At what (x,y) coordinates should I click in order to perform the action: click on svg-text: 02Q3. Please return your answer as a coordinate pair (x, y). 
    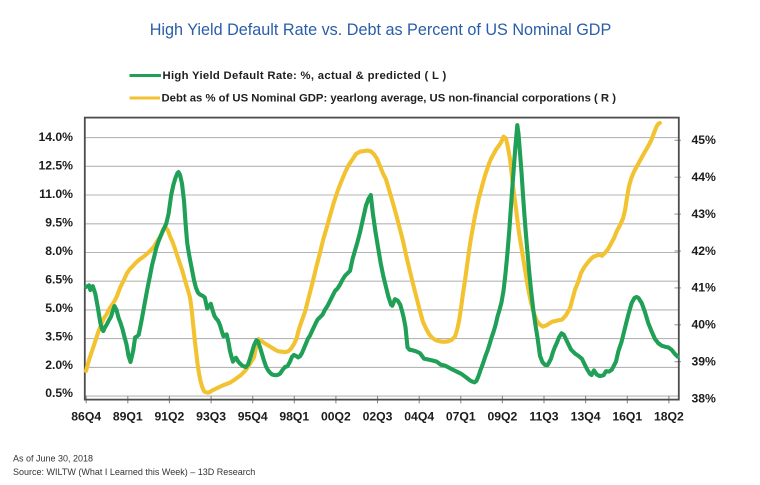
    Looking at the image, I should click on (378, 417).